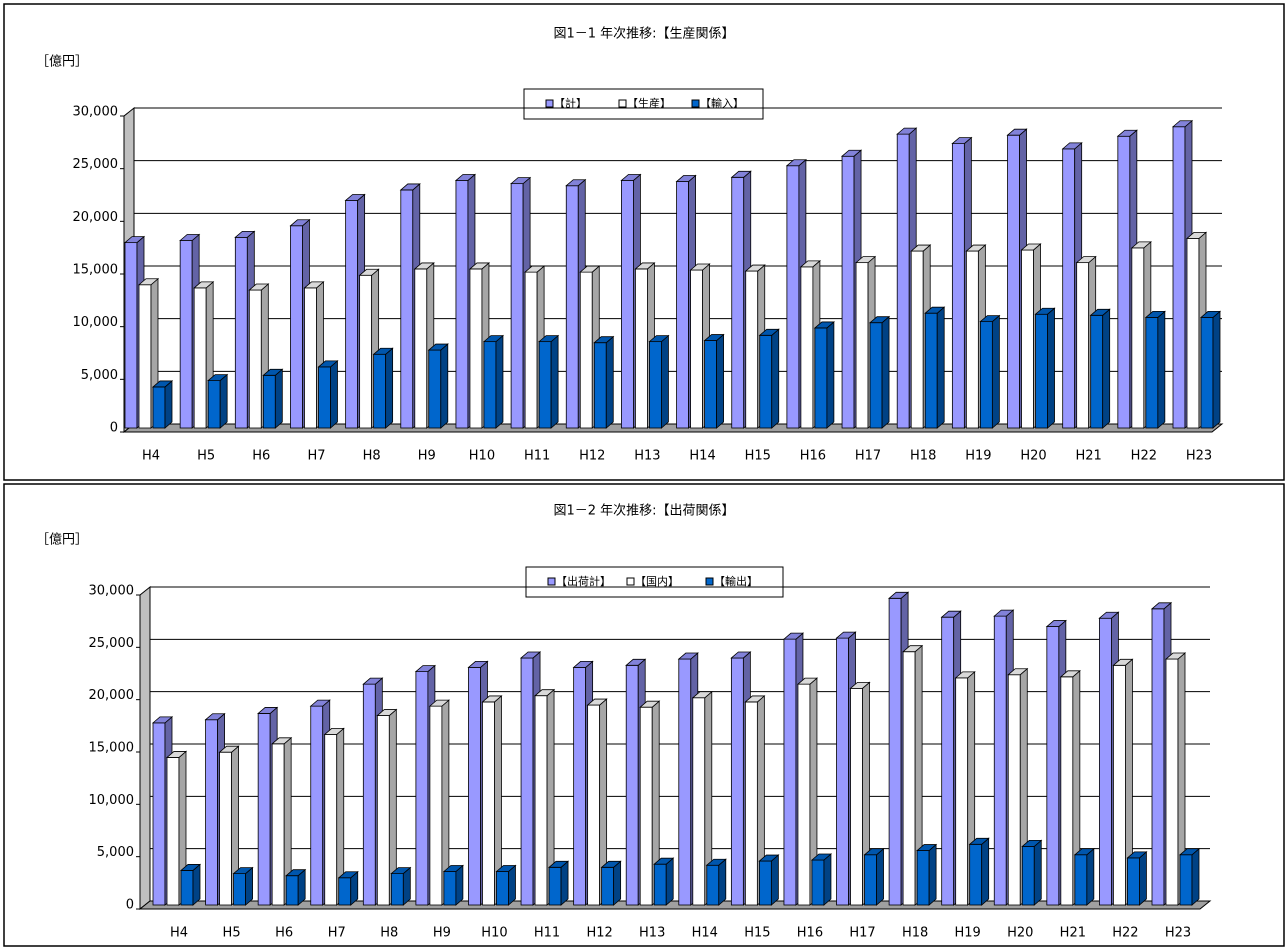  What do you see at coordinates (862, 933) in the screenshot?
I see `x-tick-label: H17` at bounding box center [862, 933].